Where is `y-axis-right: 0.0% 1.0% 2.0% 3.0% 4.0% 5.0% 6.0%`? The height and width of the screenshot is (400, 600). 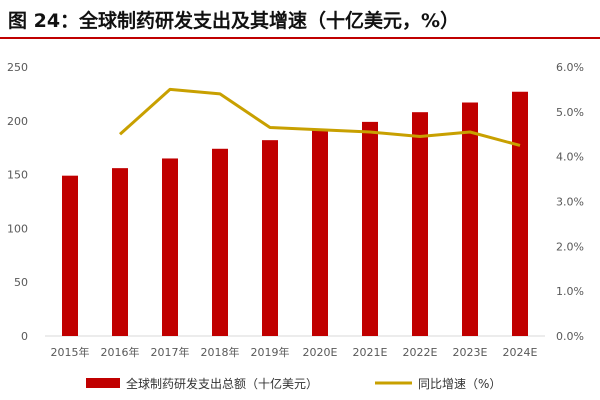
y-axis-right: 0.0% 1.0% 2.0% 3.0% 4.0% 5.0% 6.0% is located at coordinates (570, 202).